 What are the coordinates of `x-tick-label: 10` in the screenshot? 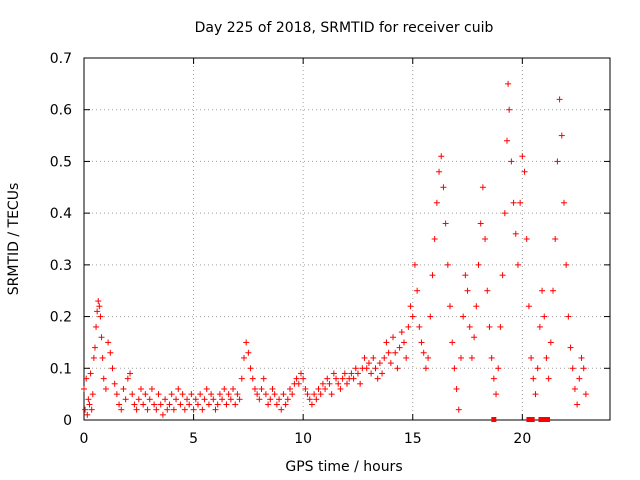 It's located at (303, 439).